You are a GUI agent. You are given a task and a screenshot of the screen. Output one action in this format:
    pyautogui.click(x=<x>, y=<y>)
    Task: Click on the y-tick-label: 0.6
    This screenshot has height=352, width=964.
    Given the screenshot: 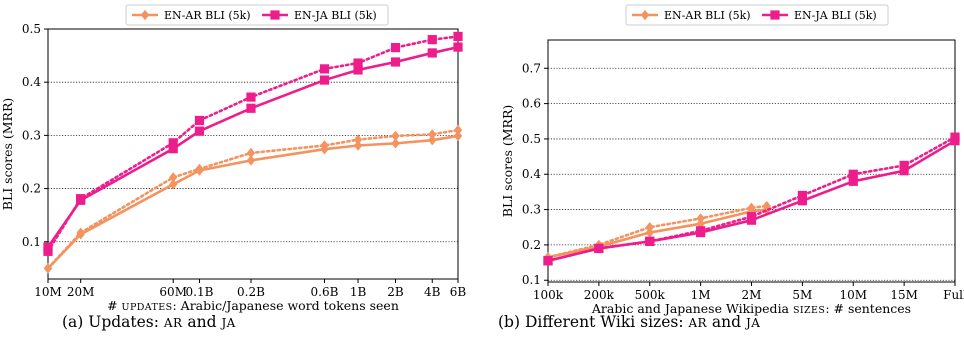 What is the action you would take?
    pyautogui.click(x=531, y=104)
    